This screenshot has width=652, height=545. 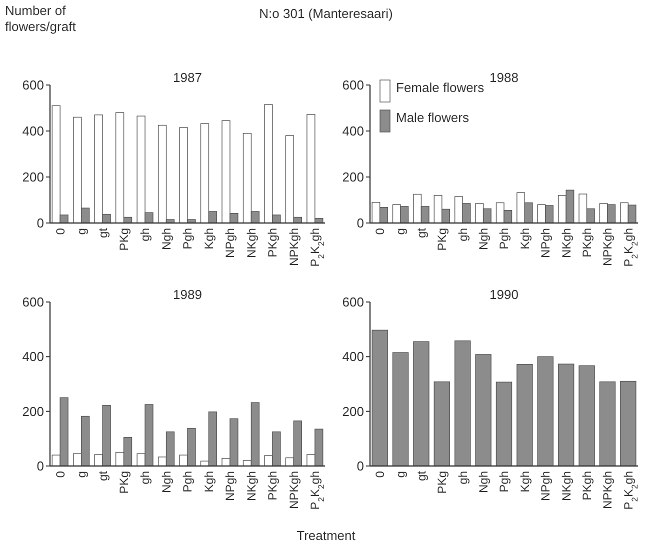 I want to click on chart-title: 1989, so click(x=187, y=294).